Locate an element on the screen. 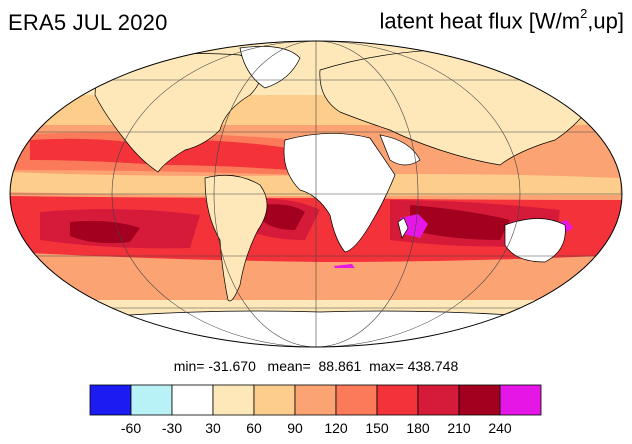 This screenshot has height=444, width=632. colorbar-tick-label: 150 is located at coordinates (377, 428).